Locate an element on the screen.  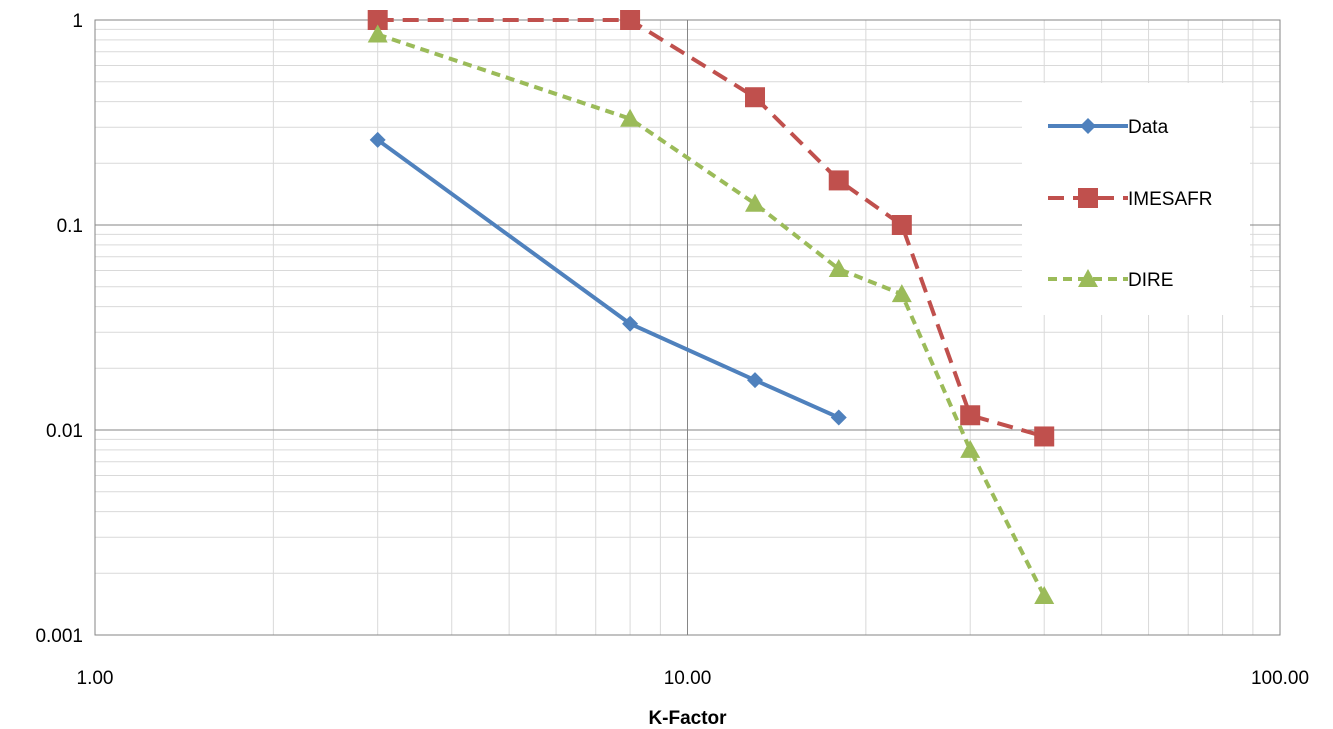
y-tick-label: 0.01 is located at coordinates (64, 431).